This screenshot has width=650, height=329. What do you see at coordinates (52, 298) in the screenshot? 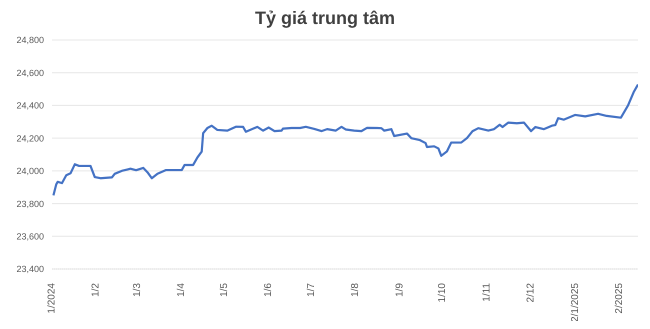
I see `x-tick-label: 1/2024` at bounding box center [52, 298].